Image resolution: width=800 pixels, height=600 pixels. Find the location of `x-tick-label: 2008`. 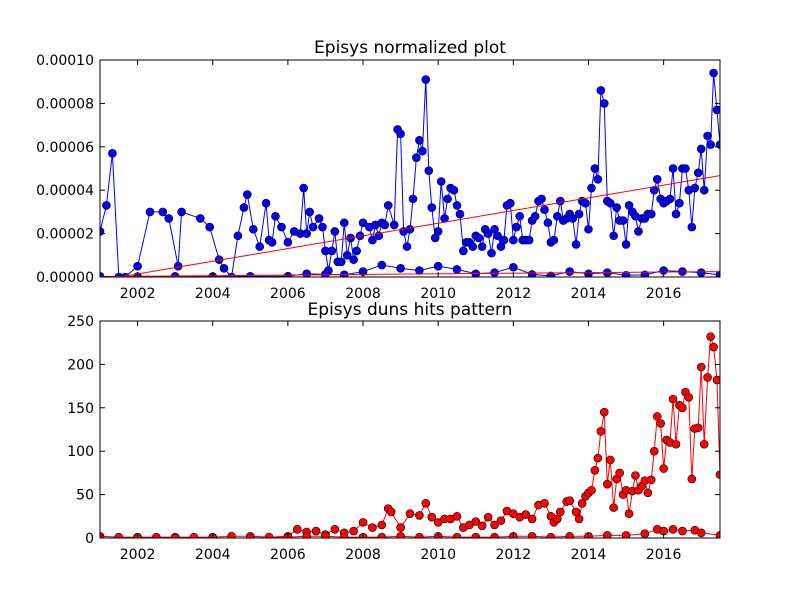

x-tick-label: 2008 is located at coordinates (363, 294).